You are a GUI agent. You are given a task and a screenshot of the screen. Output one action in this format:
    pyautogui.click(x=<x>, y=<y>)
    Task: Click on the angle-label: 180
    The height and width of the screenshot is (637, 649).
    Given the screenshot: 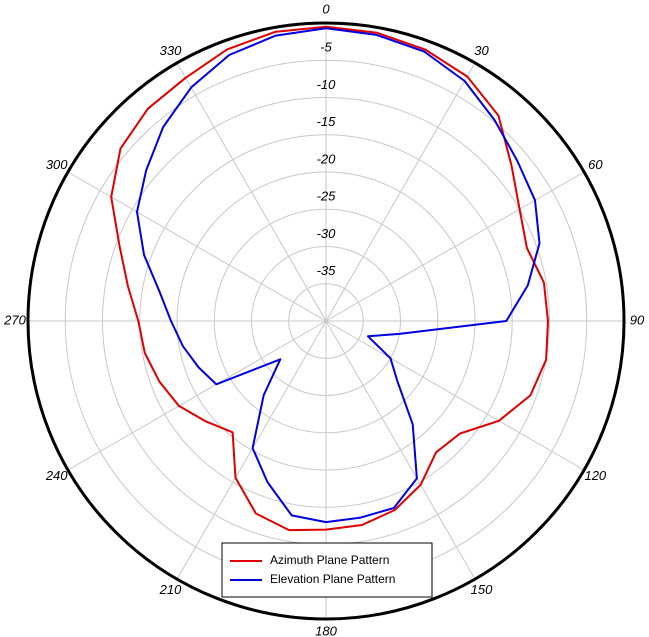 What is the action you would take?
    pyautogui.click(x=326, y=630)
    